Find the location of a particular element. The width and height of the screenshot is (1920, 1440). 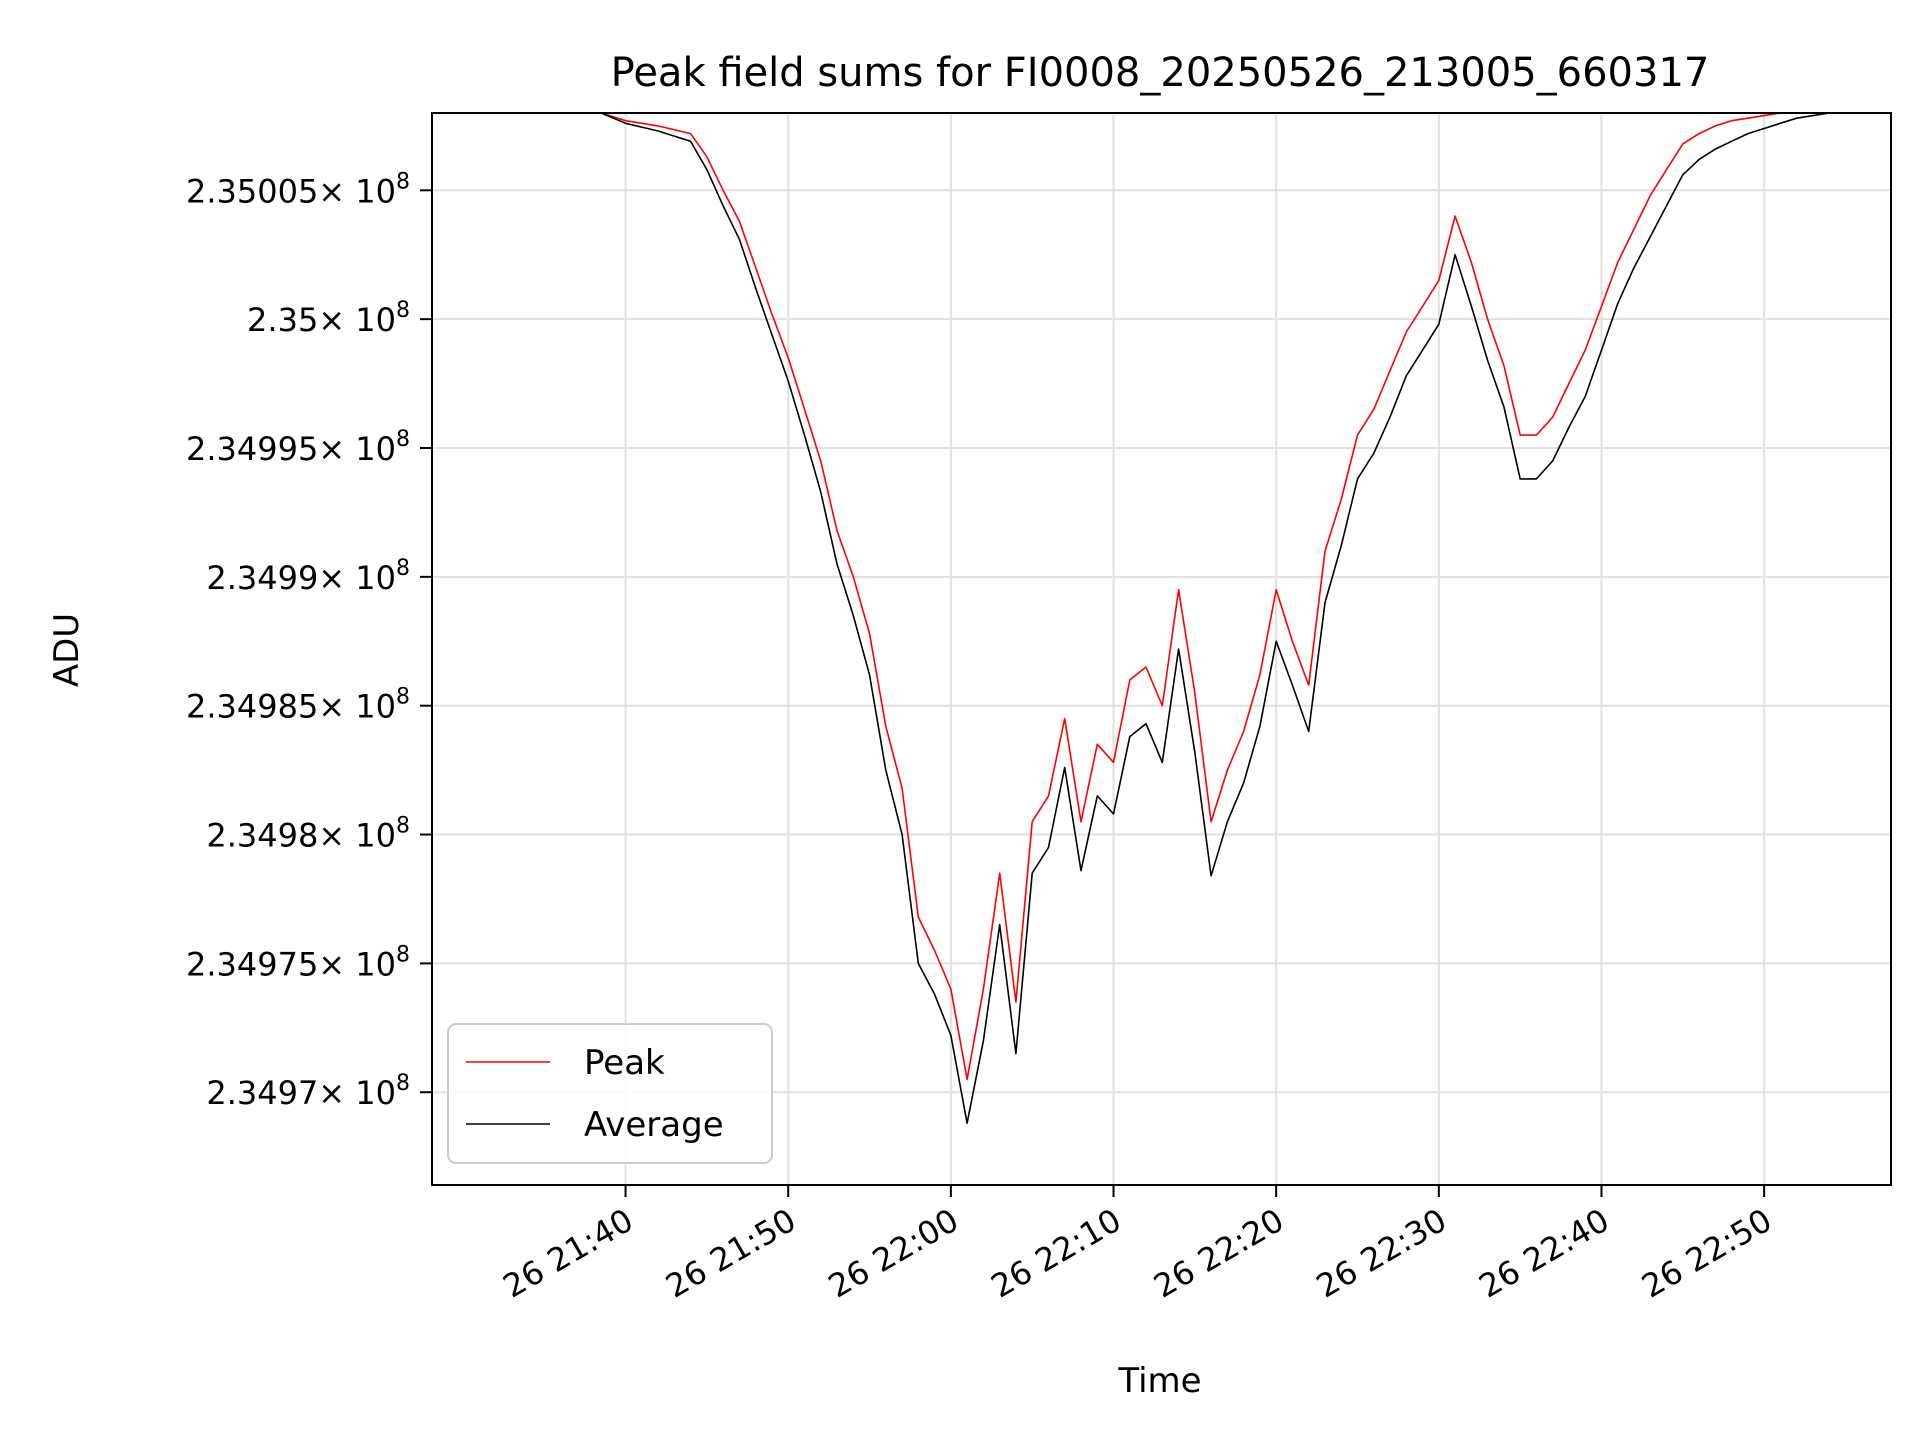

legend-label-average: Average is located at coordinates (654, 1125).